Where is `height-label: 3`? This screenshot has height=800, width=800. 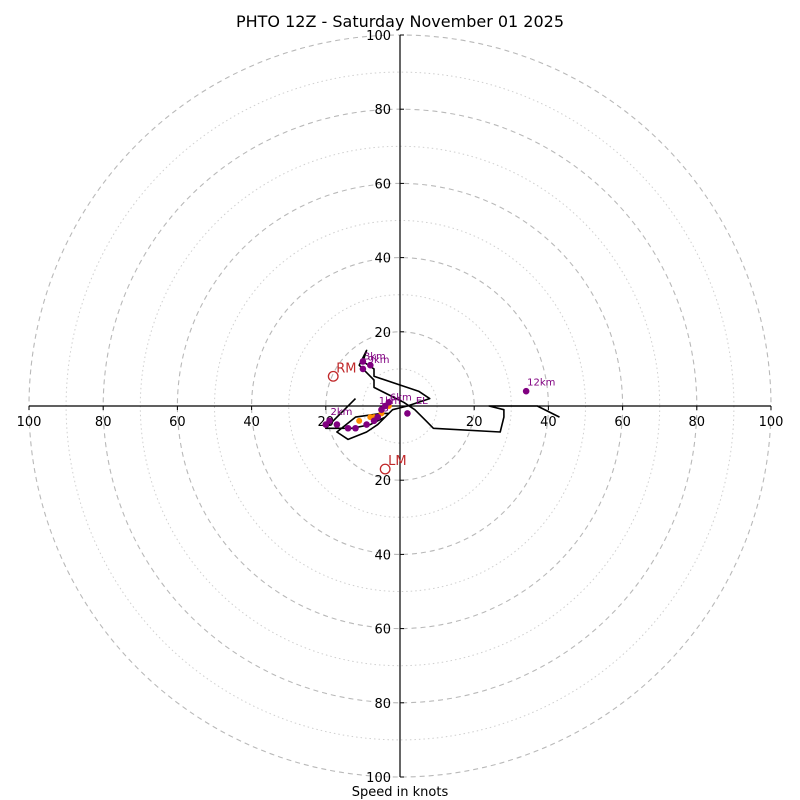
height-label: 3 is located at coordinates (385, 408).